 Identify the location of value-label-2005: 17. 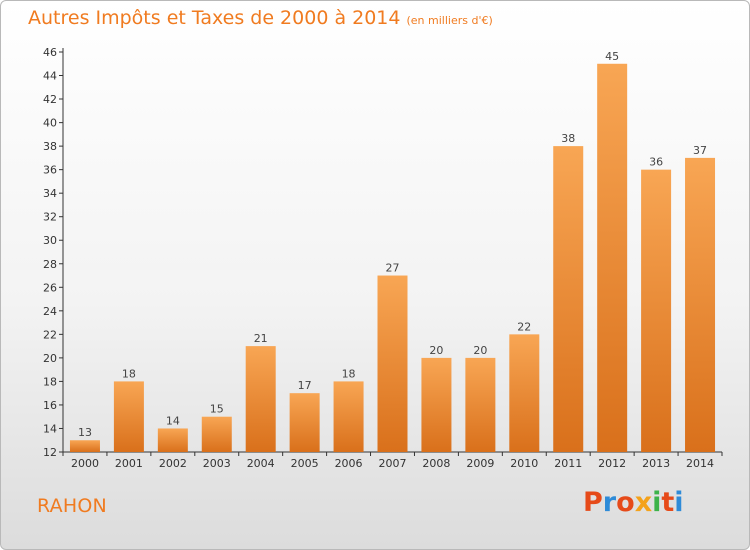
(305, 385).